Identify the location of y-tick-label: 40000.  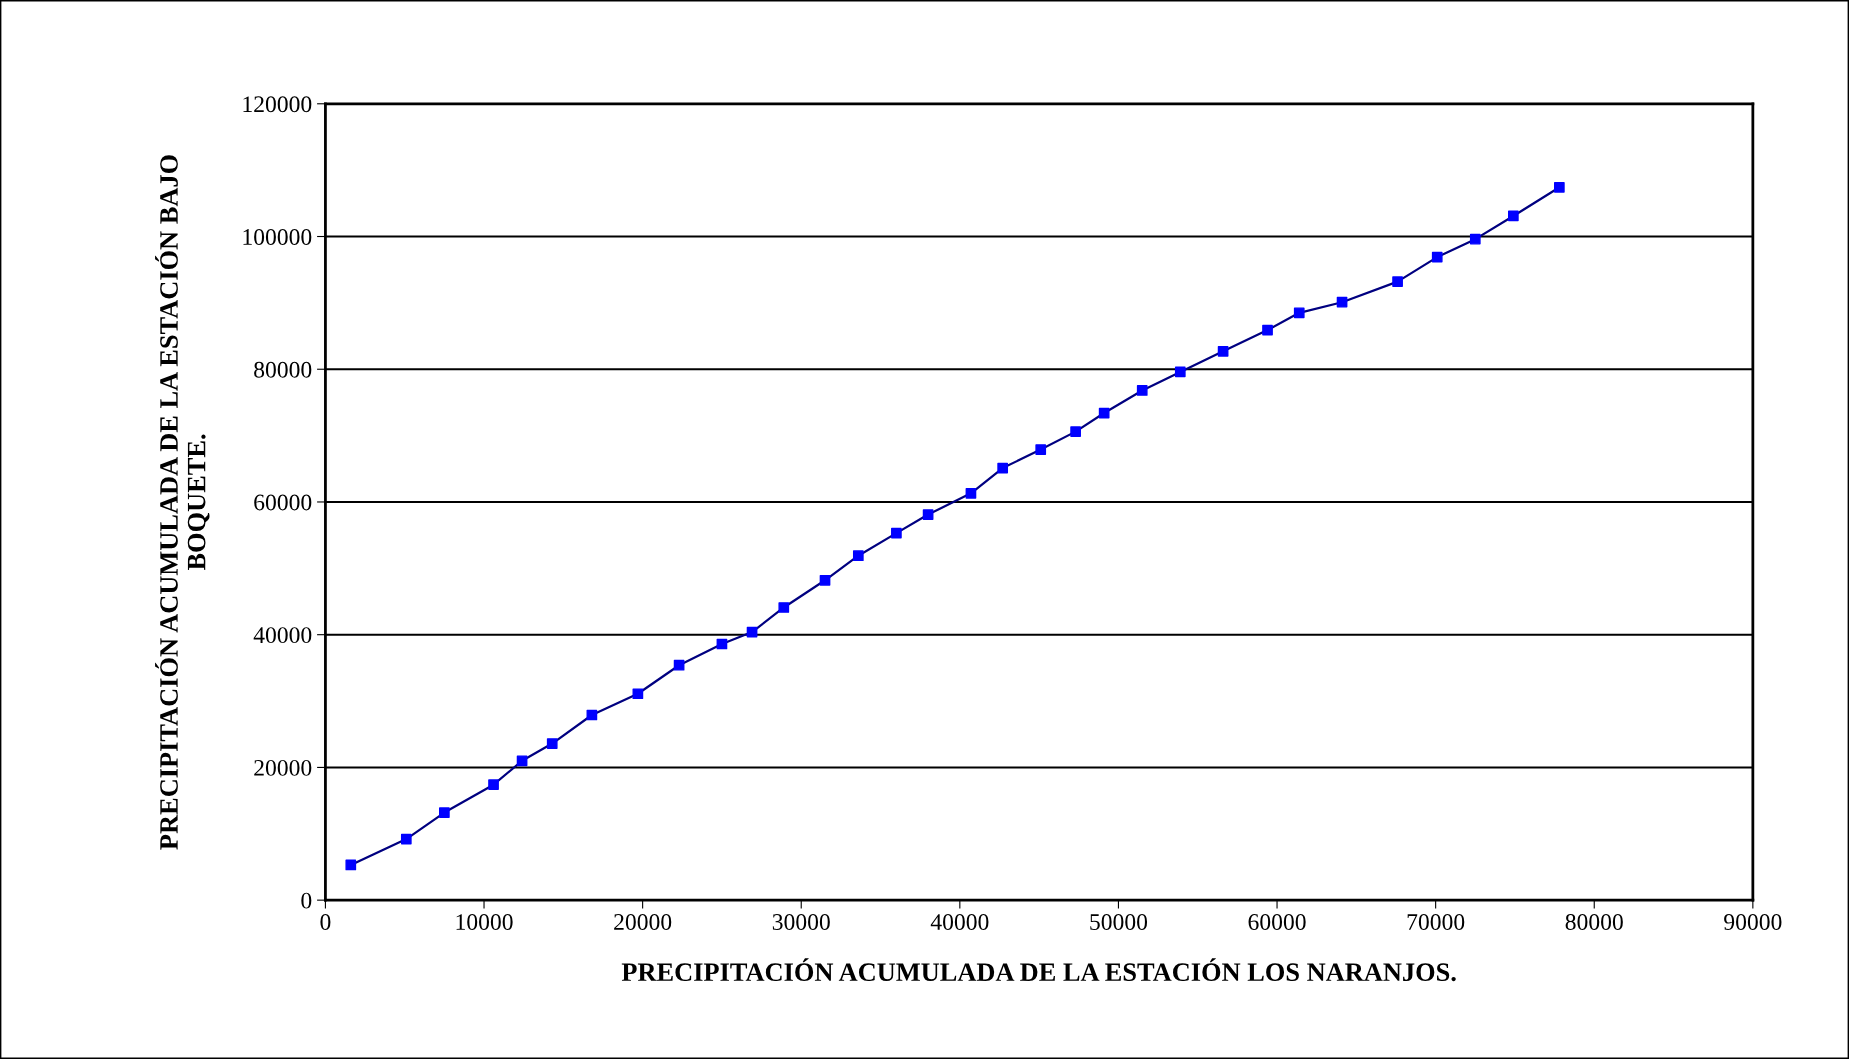
(282, 635).